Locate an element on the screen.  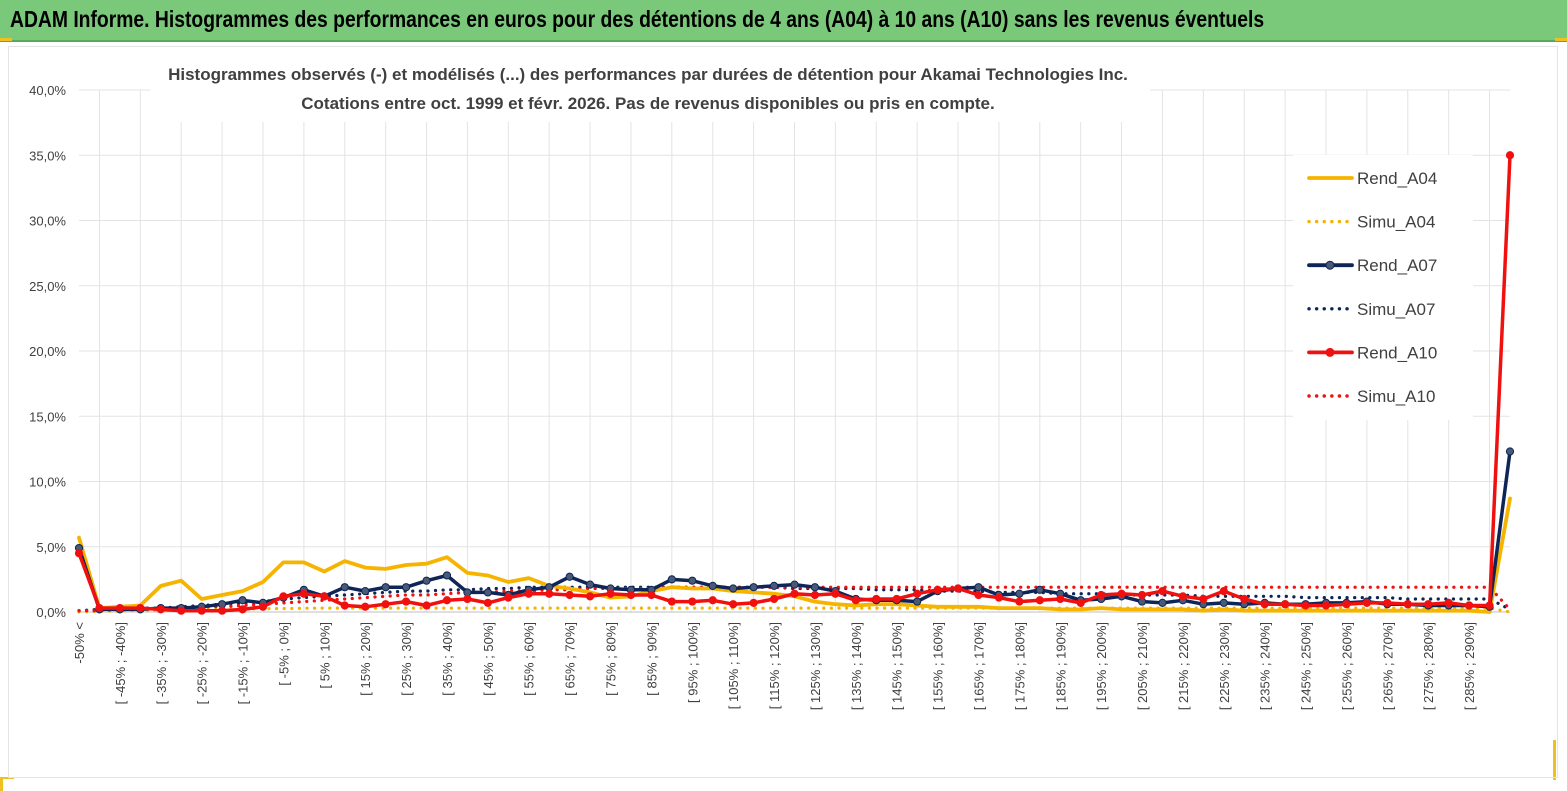
x-tick-label: [ -35% ; -30%] is located at coordinates (161, 663).